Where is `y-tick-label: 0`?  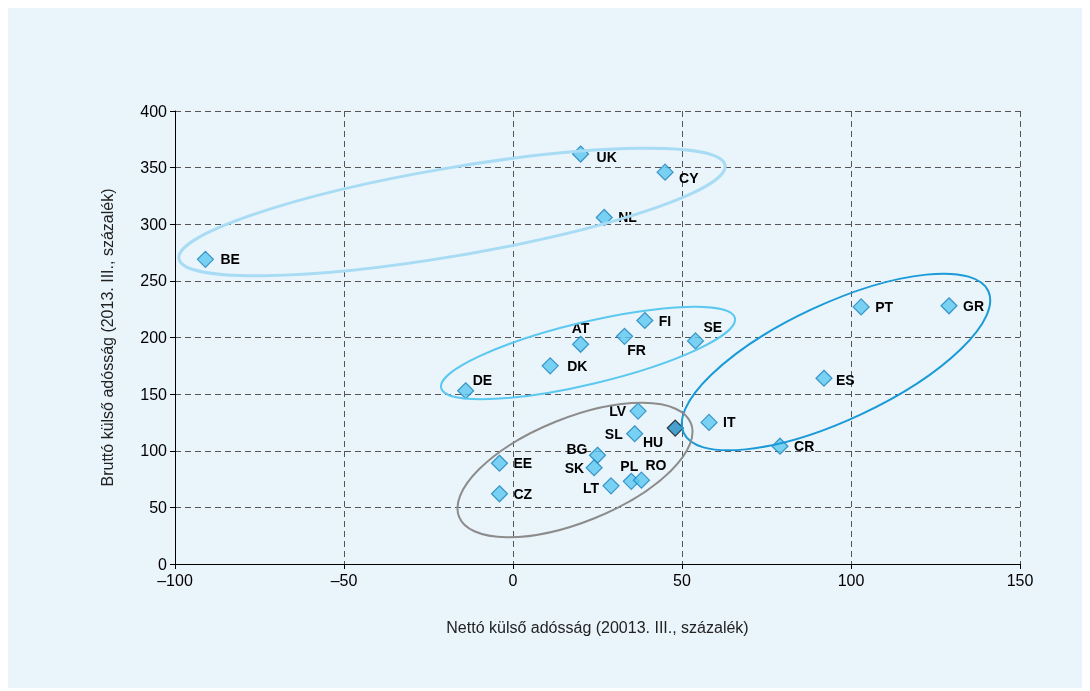 y-tick-label: 0 is located at coordinates (163, 564).